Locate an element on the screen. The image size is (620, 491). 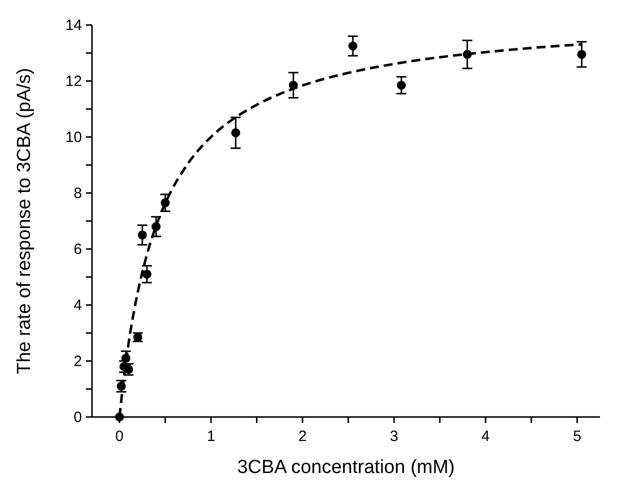
y-tick-label: 0 is located at coordinates (78, 417).